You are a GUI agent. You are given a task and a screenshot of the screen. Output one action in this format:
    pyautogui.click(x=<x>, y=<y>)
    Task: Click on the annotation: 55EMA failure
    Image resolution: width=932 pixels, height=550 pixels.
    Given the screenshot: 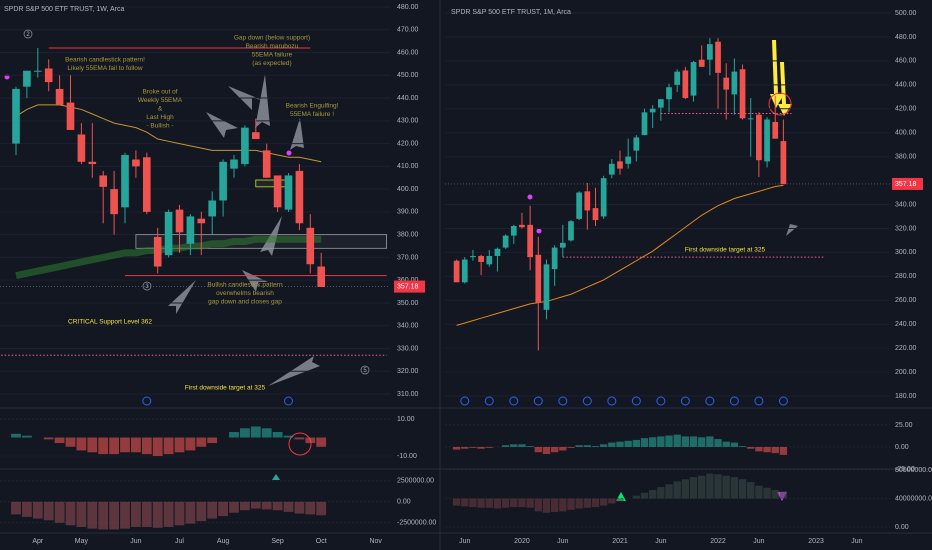 What is the action you would take?
    pyautogui.click(x=272, y=55)
    